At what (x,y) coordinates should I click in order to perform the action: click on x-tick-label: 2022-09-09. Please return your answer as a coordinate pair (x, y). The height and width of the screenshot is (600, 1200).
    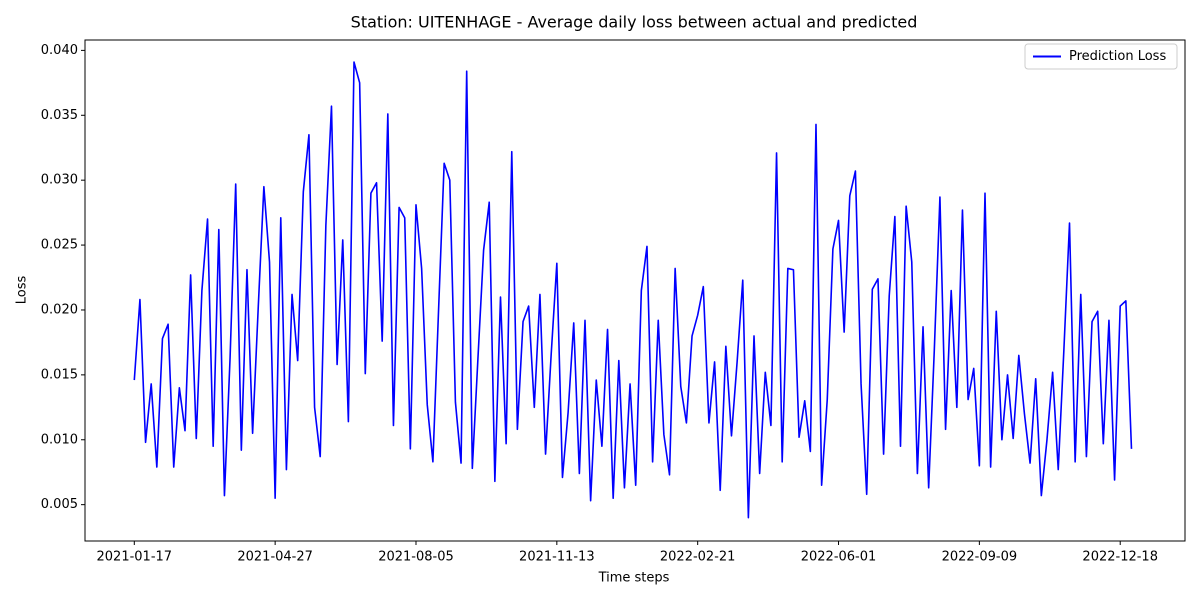
    Looking at the image, I should click on (980, 557).